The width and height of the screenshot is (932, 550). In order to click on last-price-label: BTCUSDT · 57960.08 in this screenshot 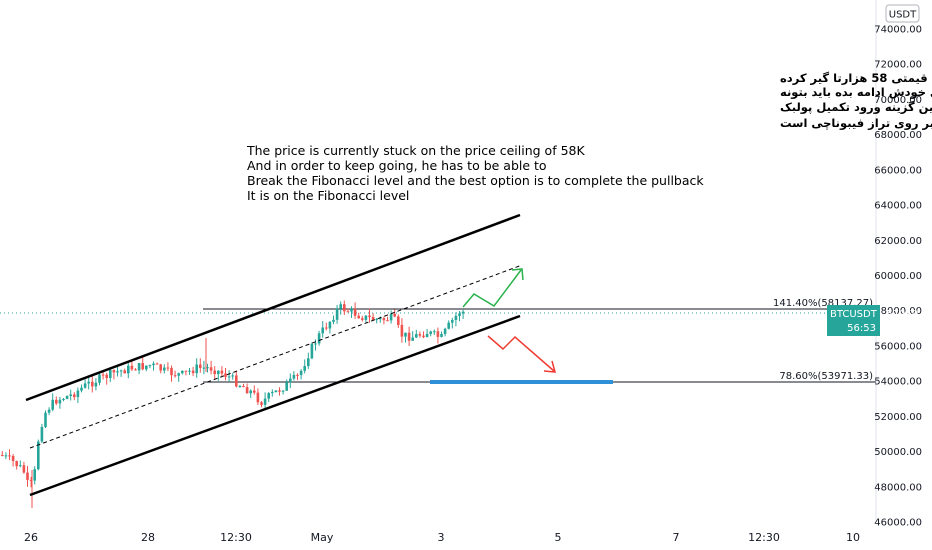, I will do `click(881, 314)`.